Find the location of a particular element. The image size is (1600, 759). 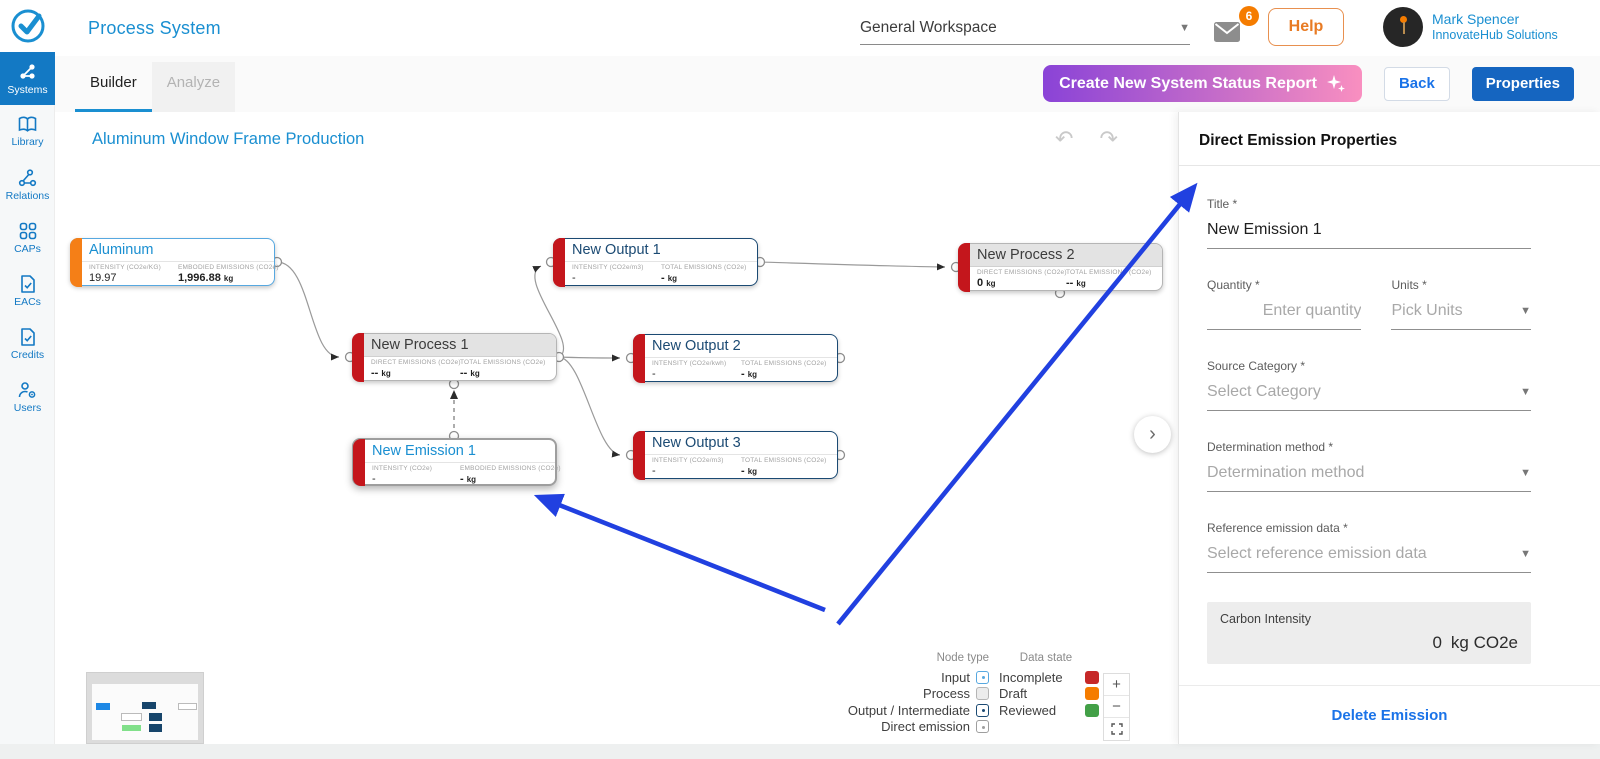

fit-view-button is located at coordinates (1116, 729).